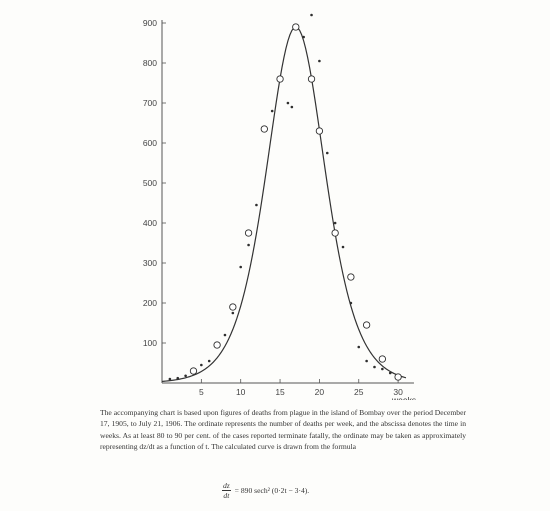 Image resolution: width=550 pixels, height=511 pixels. What do you see at coordinates (150, 63) in the screenshot?
I see `y-tick-label: 800` at bounding box center [150, 63].